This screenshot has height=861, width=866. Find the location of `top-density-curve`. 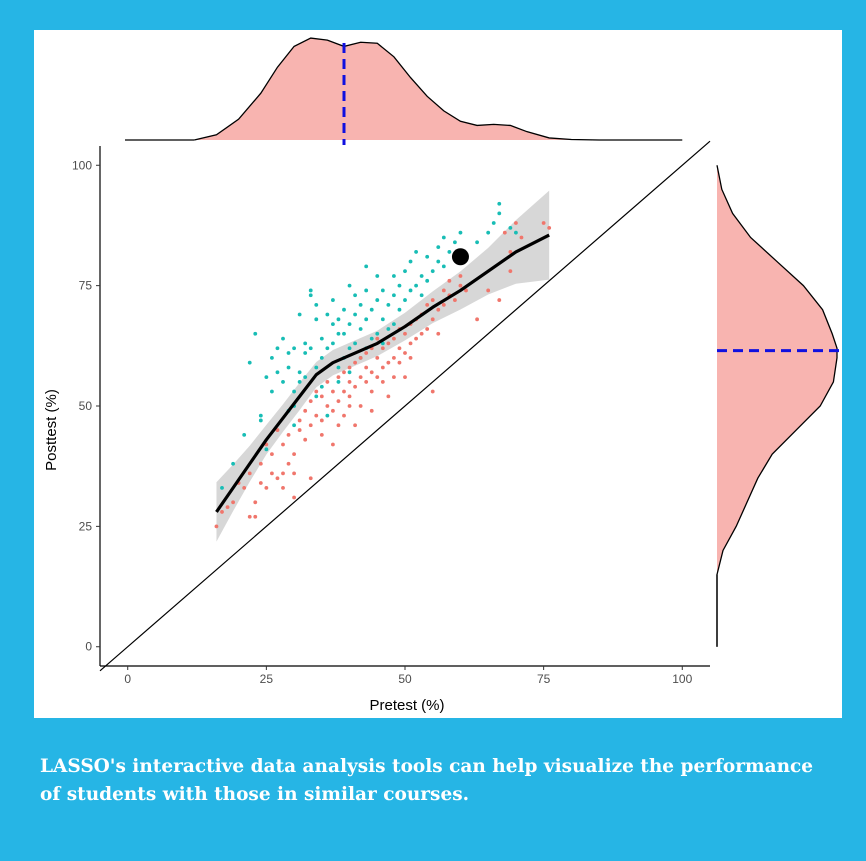

top-density-curve is located at coordinates (438, 89).